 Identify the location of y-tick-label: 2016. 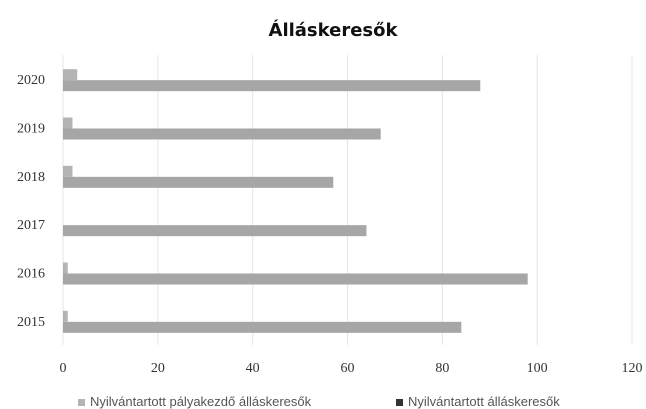
(31, 274).